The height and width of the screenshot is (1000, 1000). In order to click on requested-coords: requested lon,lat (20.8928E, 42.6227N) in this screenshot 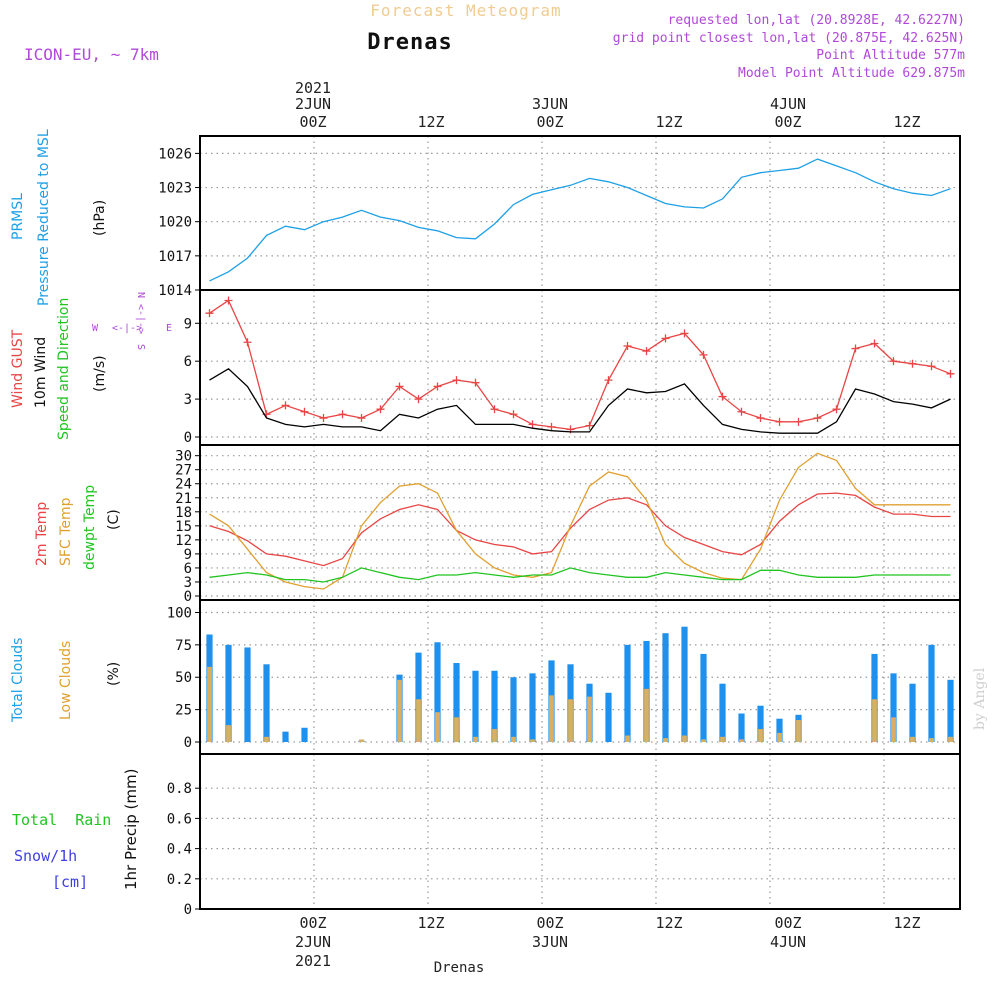, I will do `click(816, 20)`.